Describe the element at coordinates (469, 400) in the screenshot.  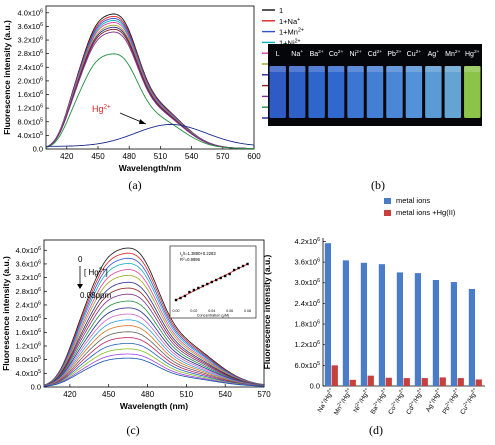
I see `panel-d-category-label: Cu2+/Hg2+` at that location.